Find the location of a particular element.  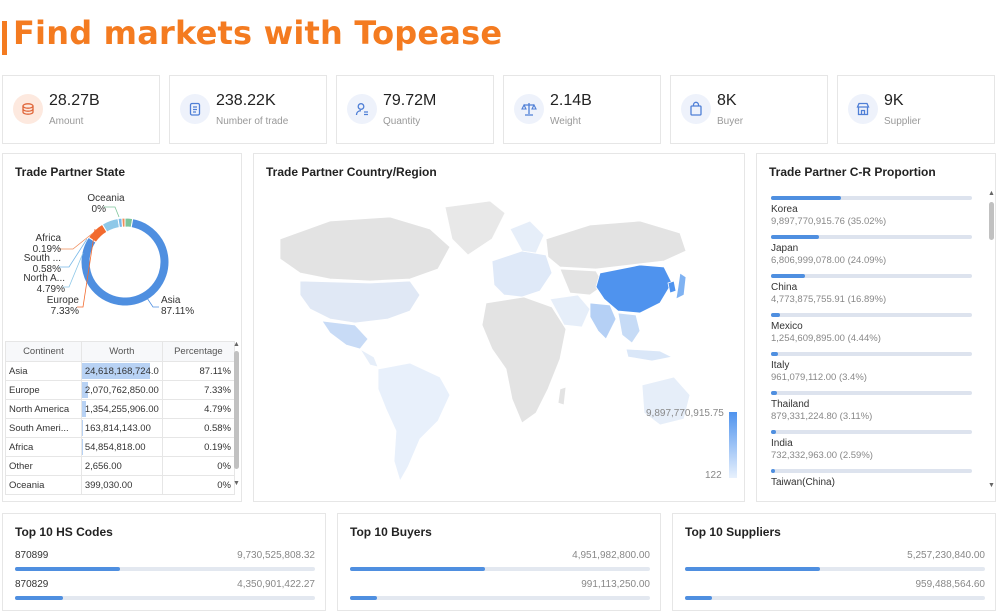

proportion-value: 6,806,999,078.00 (24.09%) is located at coordinates (829, 260).